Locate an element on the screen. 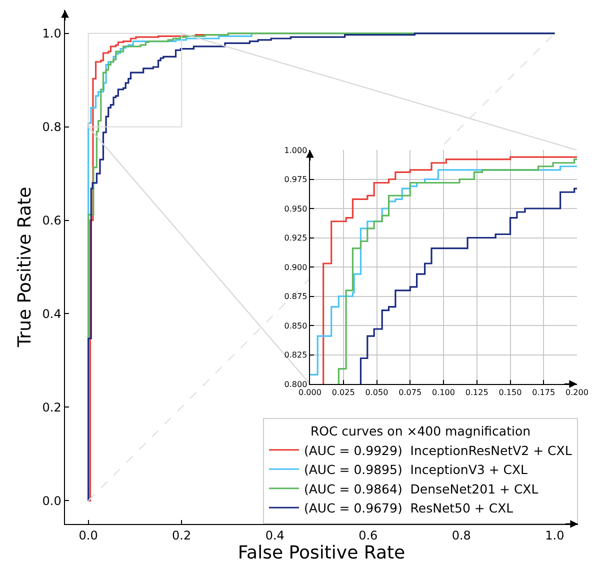 This screenshot has height=564, width=600. y-tick-label: 0.875 is located at coordinates (296, 297).